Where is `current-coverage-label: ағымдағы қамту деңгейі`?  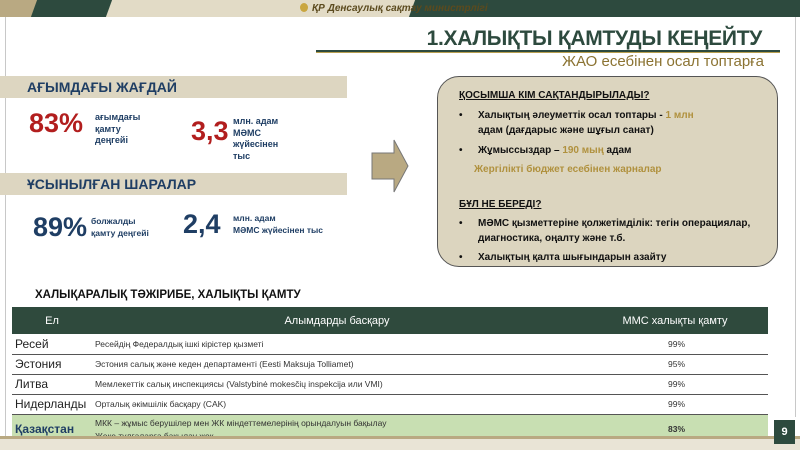 current-coverage-label: ағымдағы қамту деңгейі is located at coordinates (118, 128).